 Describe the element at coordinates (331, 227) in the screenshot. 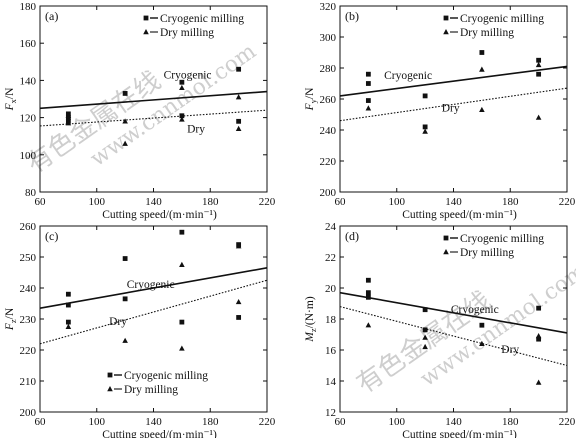

I see `y-tick-label: 24` at that location.